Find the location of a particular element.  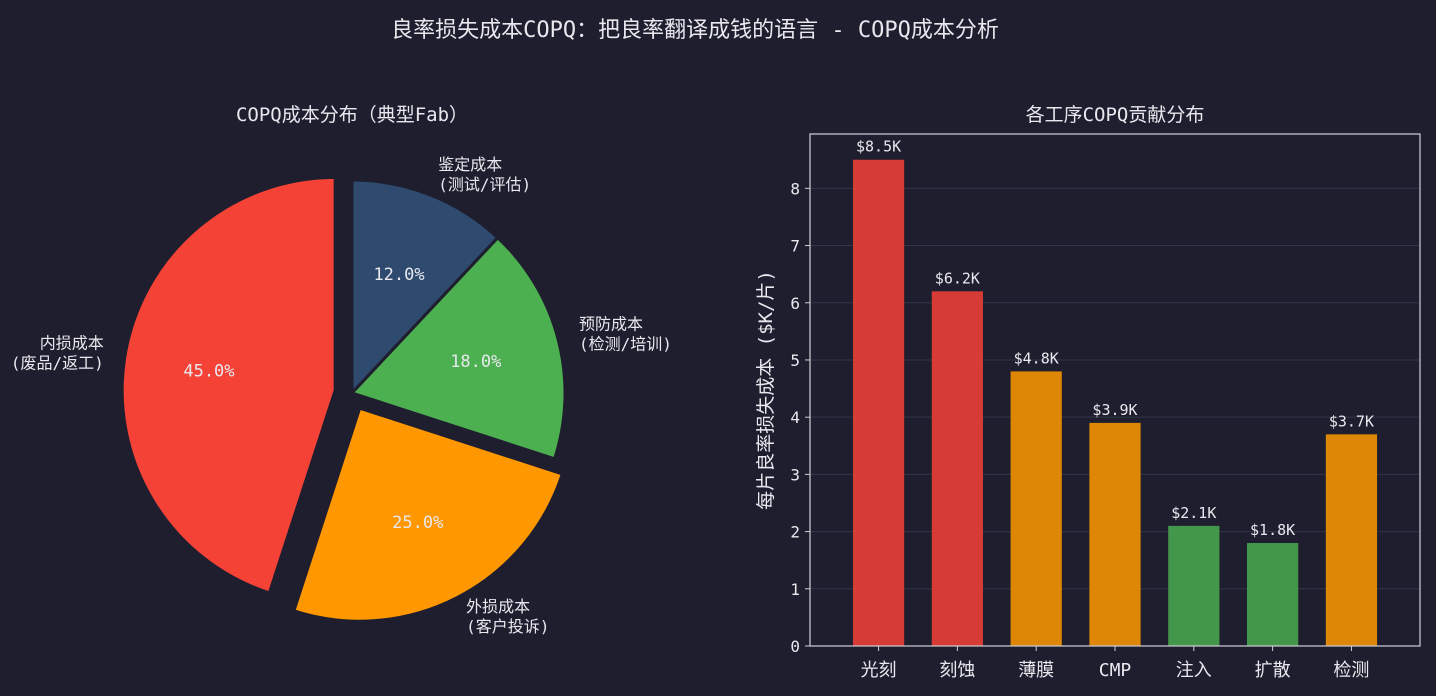

bar-chart-title: 各工序COPQ贡献分布 is located at coordinates (1115, 115).